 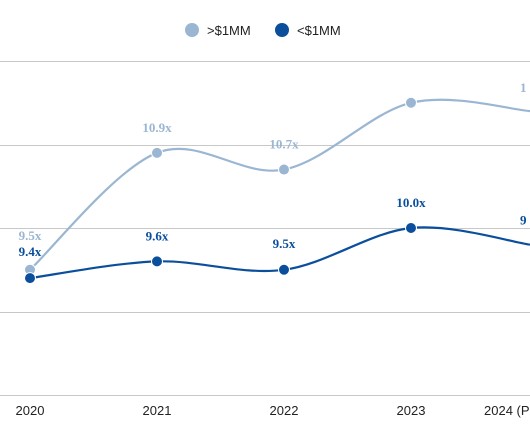 I want to click on x-tick-label: 2024 (P, so click(x=507, y=410).